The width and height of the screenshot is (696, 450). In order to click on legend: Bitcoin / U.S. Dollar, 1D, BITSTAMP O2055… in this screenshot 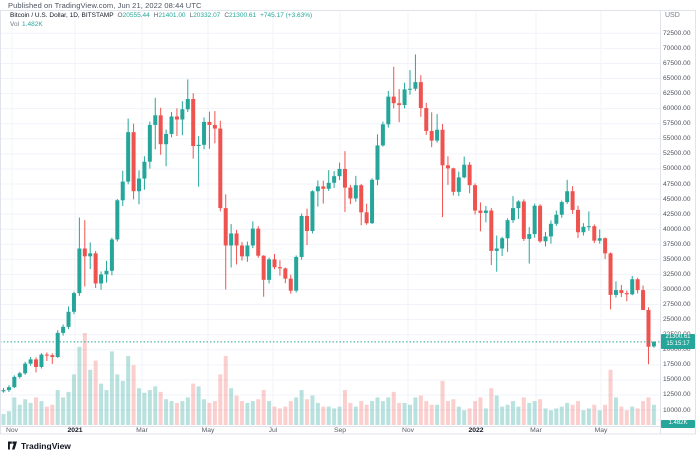, I will do `click(161, 15)`.